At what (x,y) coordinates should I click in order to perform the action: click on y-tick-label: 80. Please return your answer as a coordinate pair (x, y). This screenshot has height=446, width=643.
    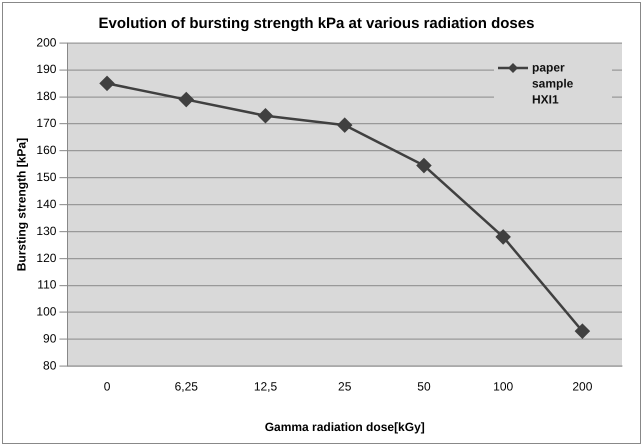
    Looking at the image, I should click on (50, 365).